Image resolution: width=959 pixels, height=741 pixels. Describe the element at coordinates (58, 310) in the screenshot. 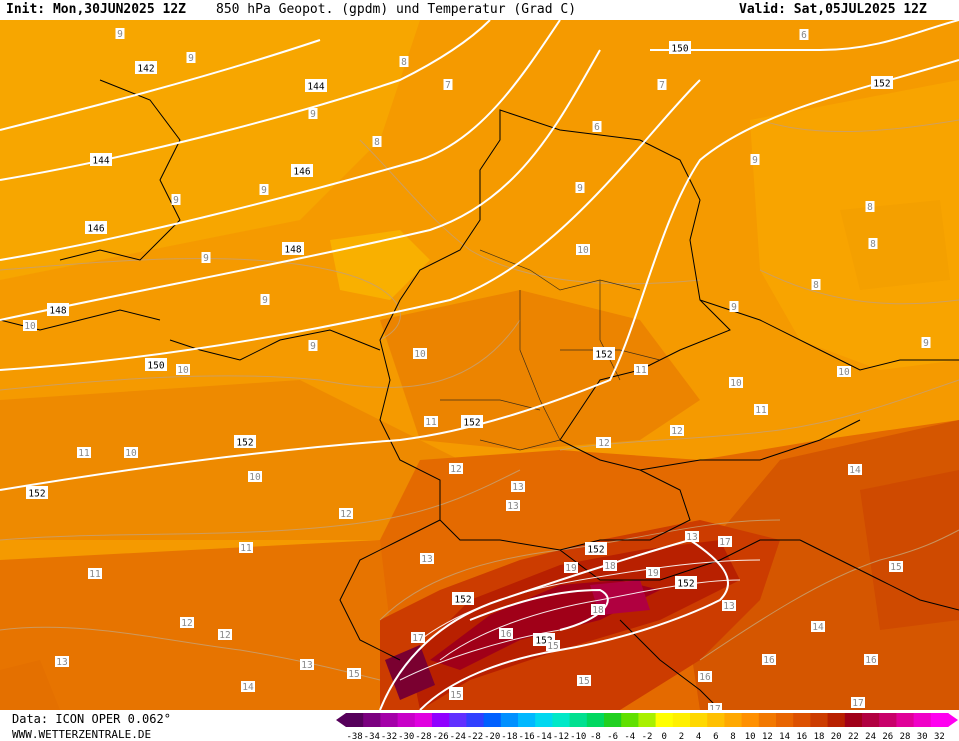

I see `geopotential-label: 148` at that location.